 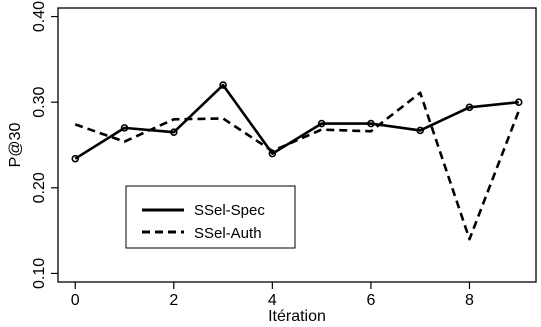 I want to click on legend: SSel-Spec SSel-Auth, so click(x=210, y=217).